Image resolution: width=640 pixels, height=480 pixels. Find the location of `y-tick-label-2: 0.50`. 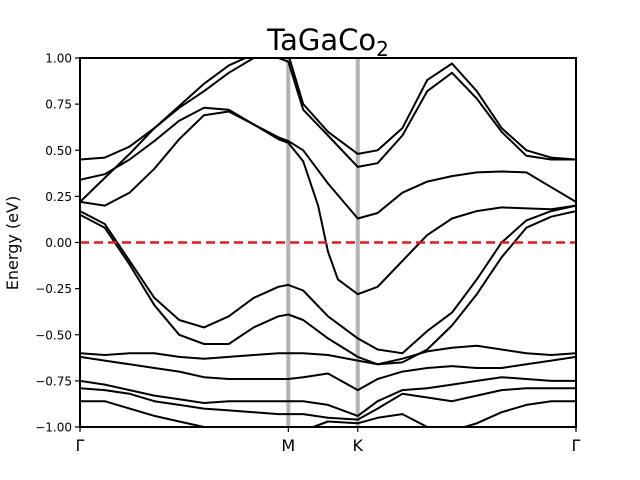

y-tick-label-2: 0.50 is located at coordinates (58, 151).